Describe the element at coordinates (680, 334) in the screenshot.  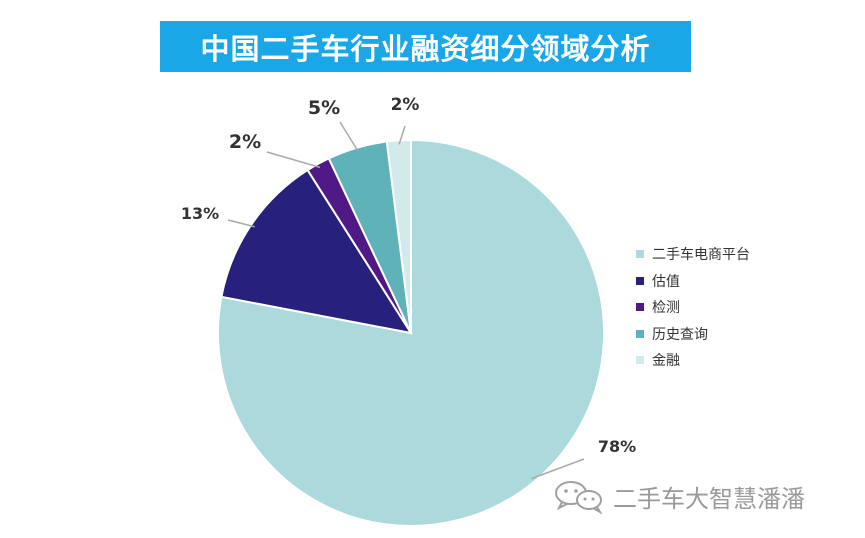
I see `legend-label: 历史查询` at that location.